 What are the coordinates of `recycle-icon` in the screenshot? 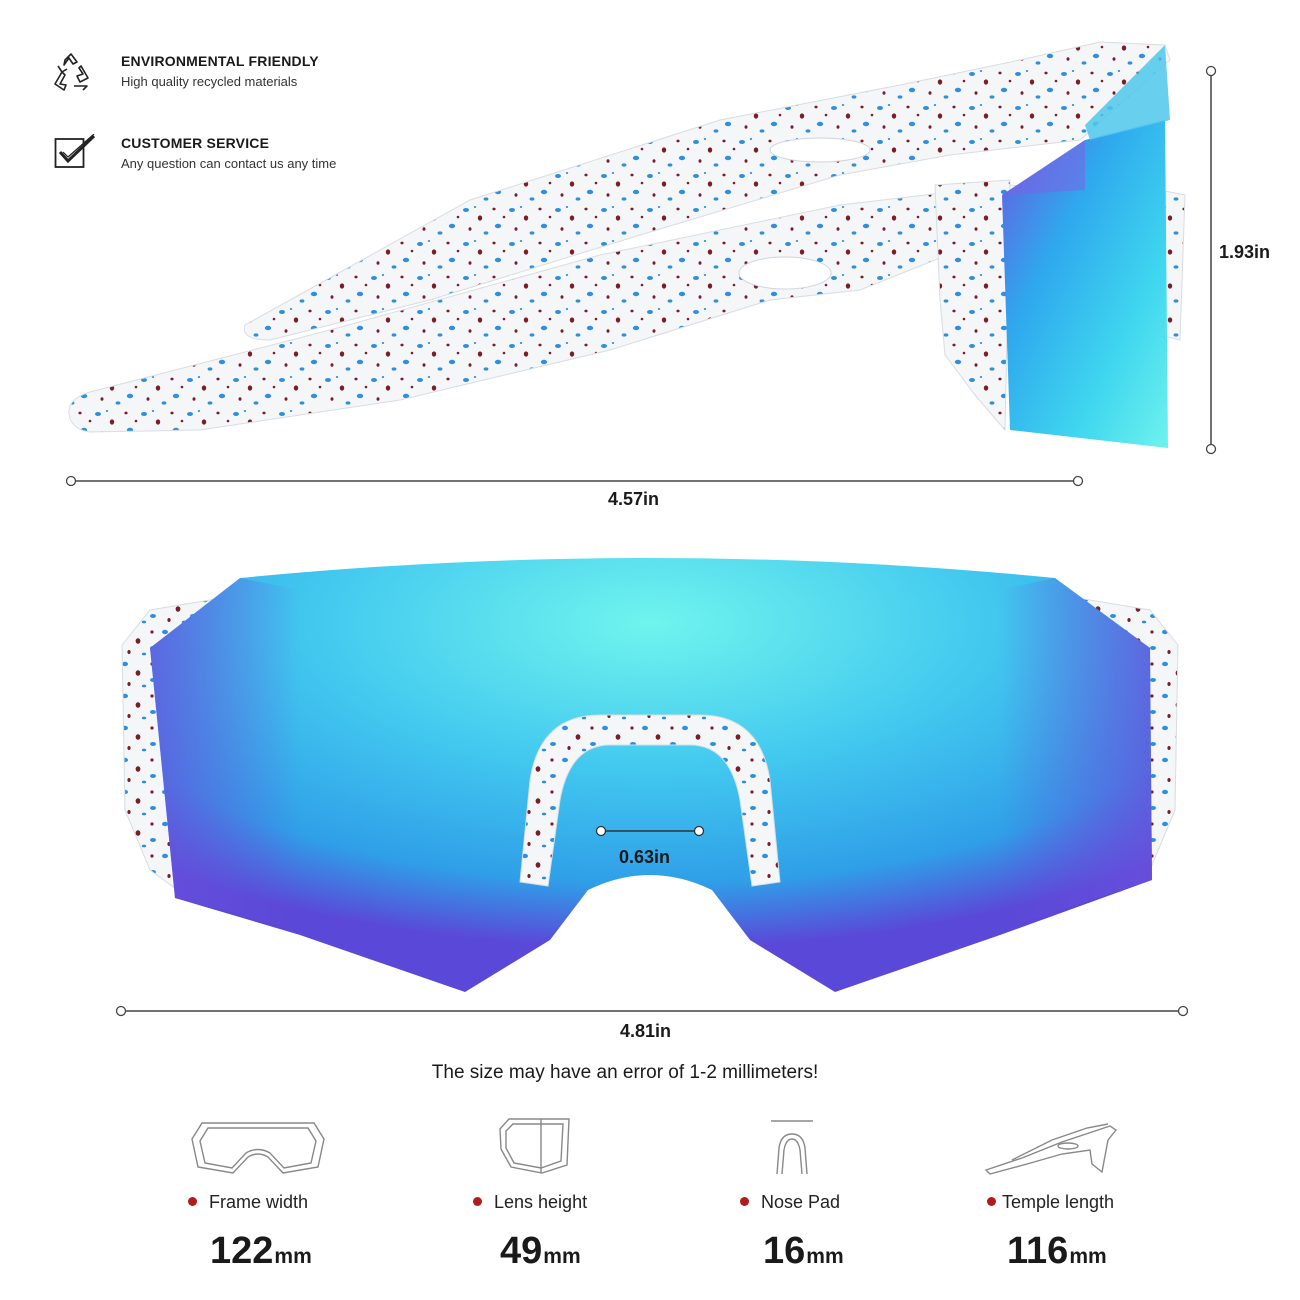 It's located at (71, 72).